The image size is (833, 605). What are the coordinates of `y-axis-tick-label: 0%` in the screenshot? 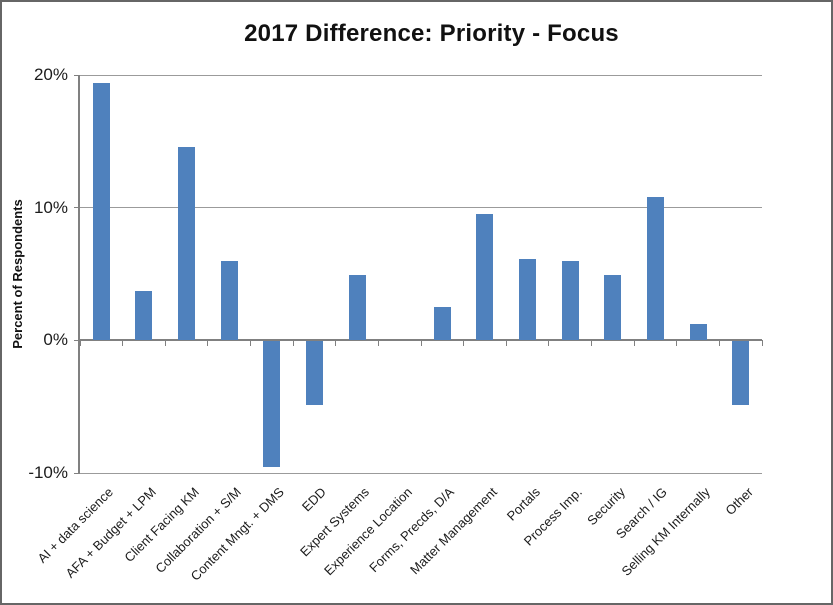 It's located at (55, 340).